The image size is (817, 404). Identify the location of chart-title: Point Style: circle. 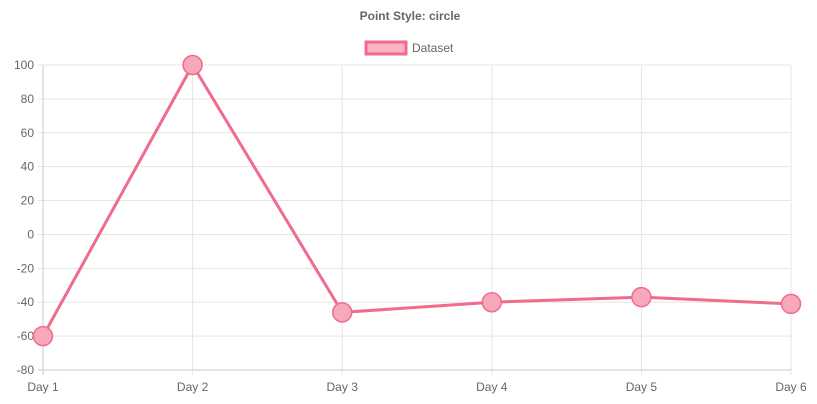
(410, 16).